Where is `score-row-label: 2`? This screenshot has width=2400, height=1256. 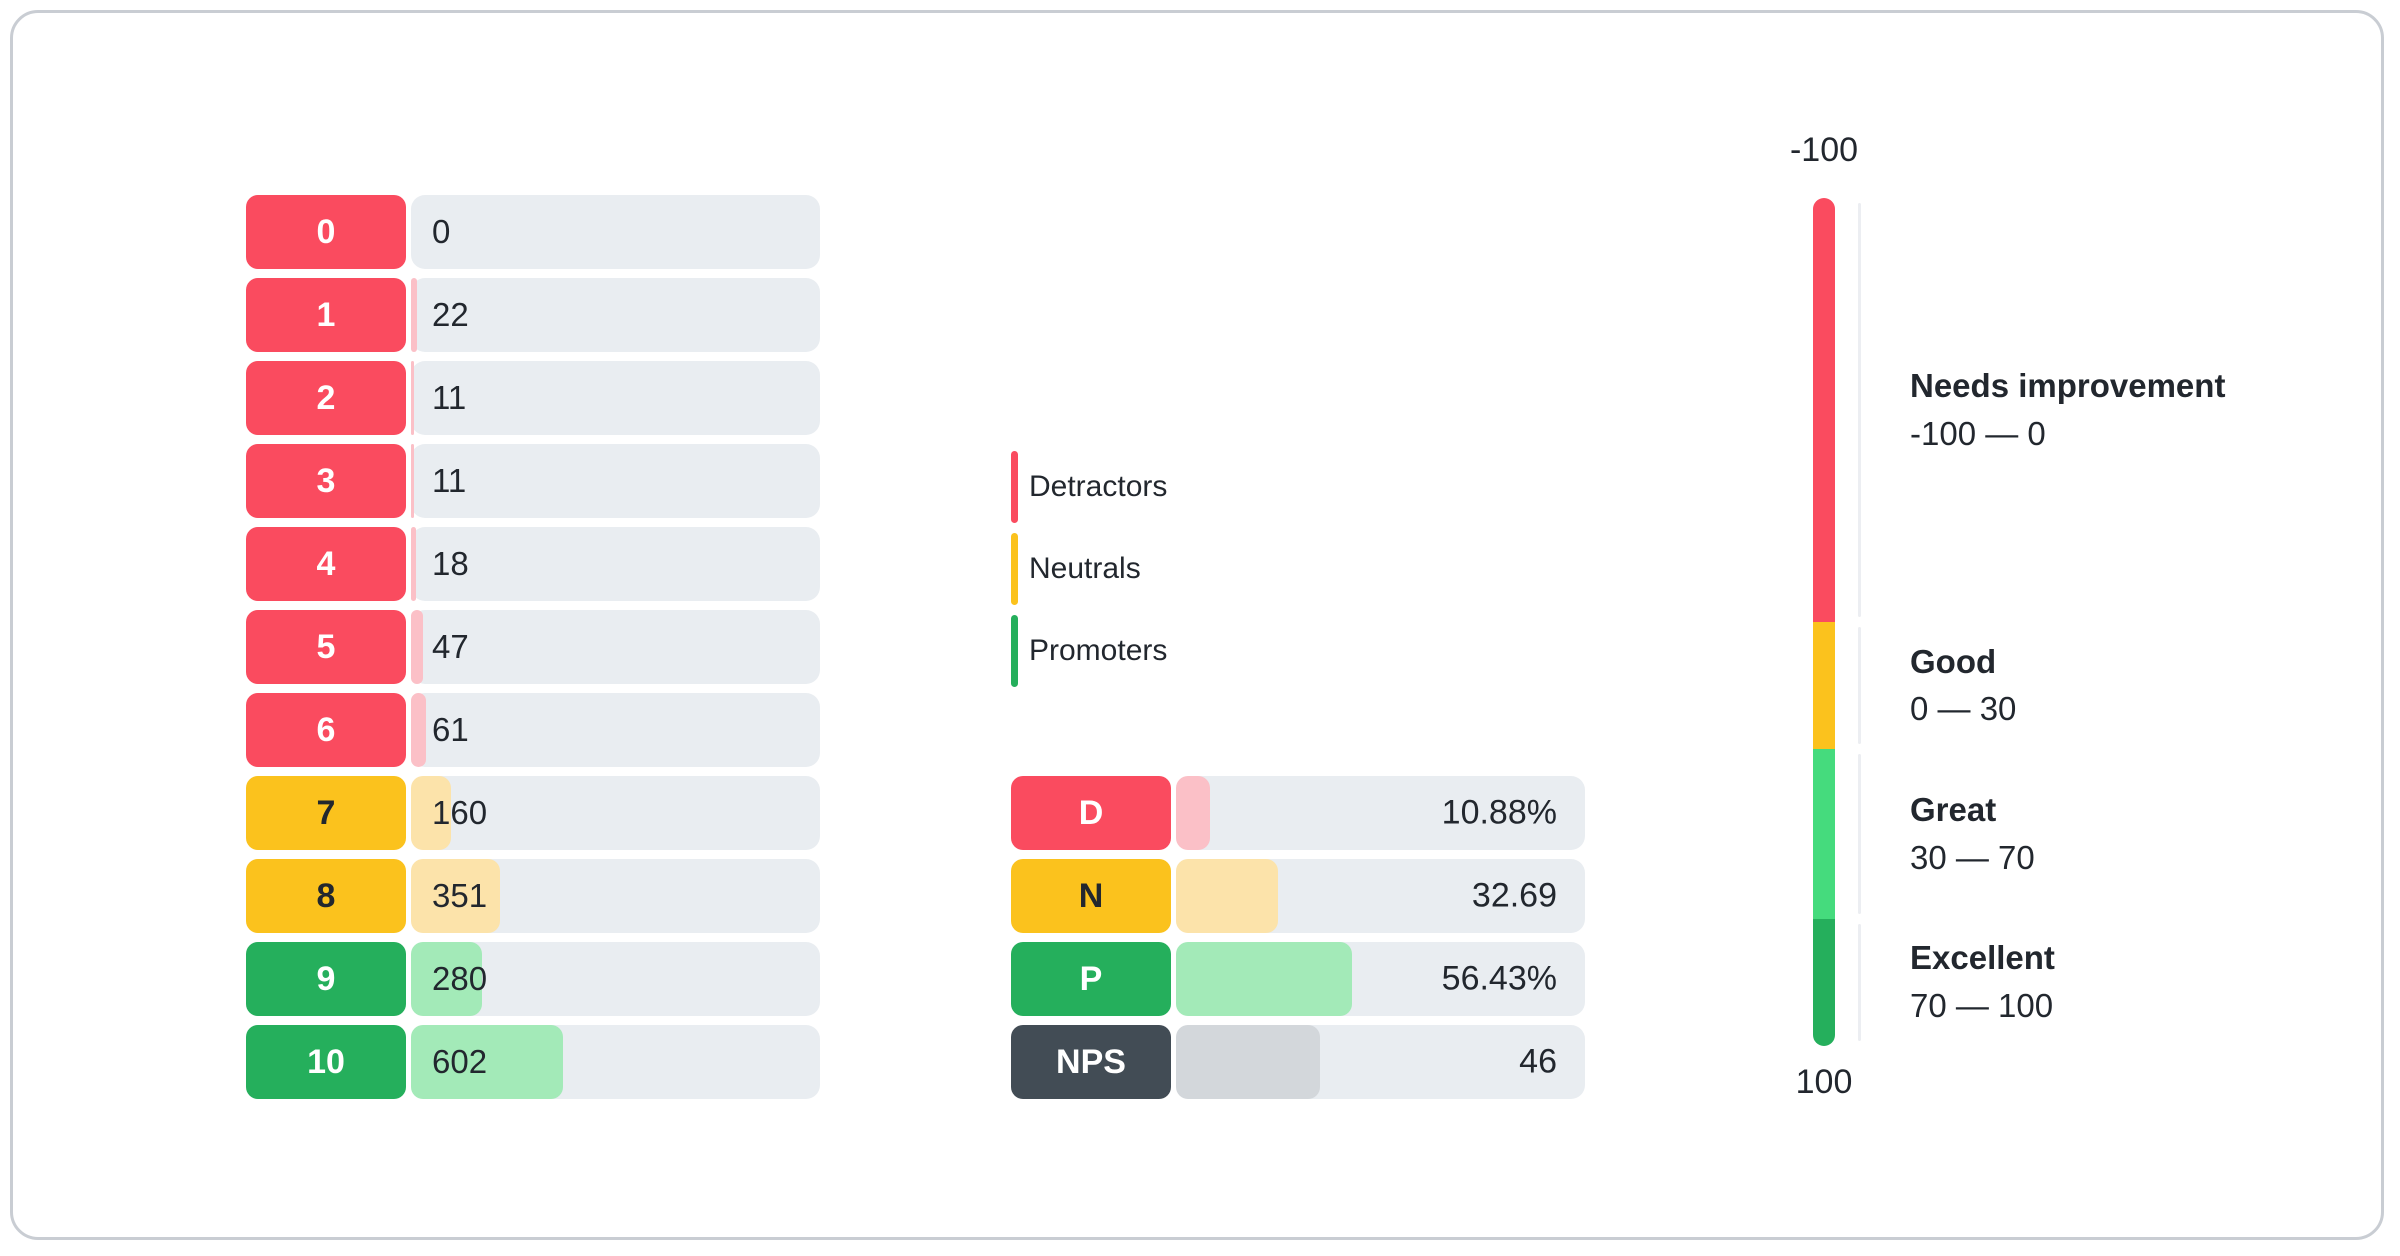
score-row-label: 2 is located at coordinates (326, 398).